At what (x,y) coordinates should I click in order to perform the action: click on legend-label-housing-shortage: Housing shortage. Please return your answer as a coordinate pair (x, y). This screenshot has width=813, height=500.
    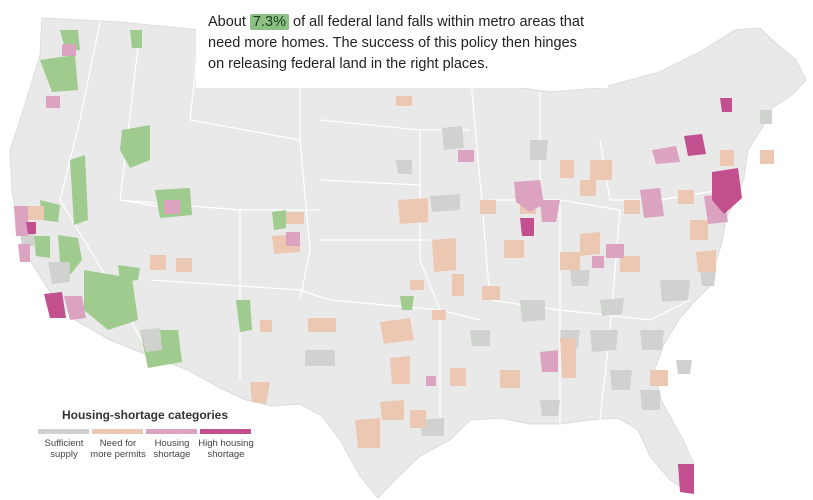
    Looking at the image, I should click on (172, 449).